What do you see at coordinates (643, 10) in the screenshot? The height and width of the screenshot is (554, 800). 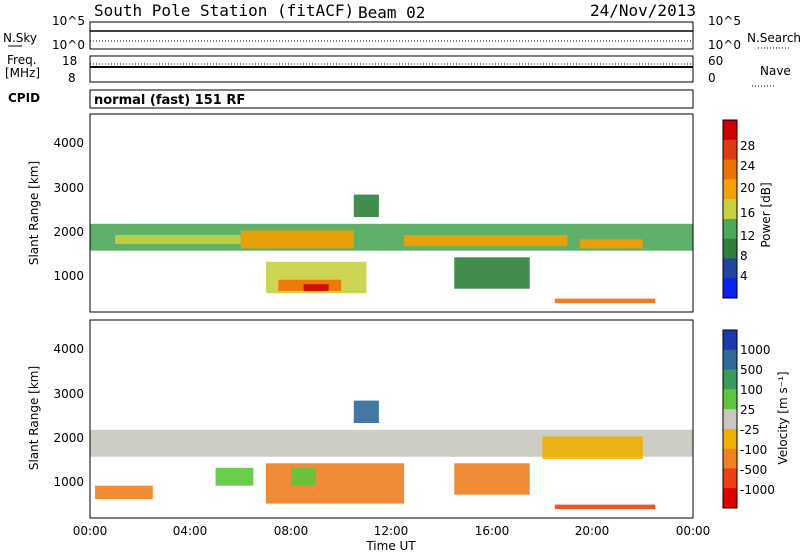 I see `date-label: 24/Nov/2013` at bounding box center [643, 10].